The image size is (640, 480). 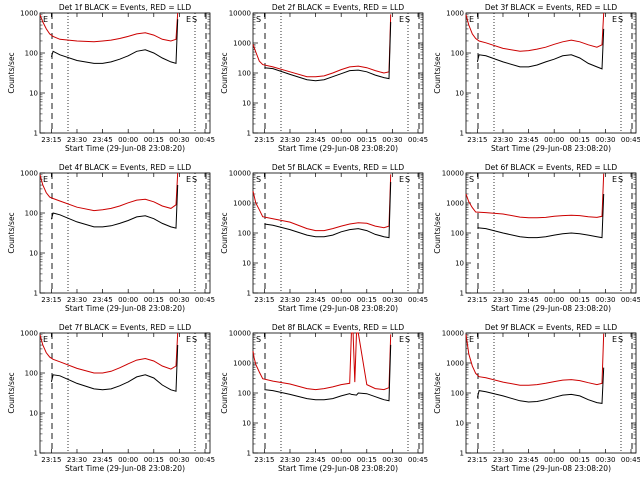 What do you see at coordinates (338, 7) in the screenshot?
I see `chart-title: Det 2f BLACK = Events, RED = LLD` at bounding box center [338, 7].